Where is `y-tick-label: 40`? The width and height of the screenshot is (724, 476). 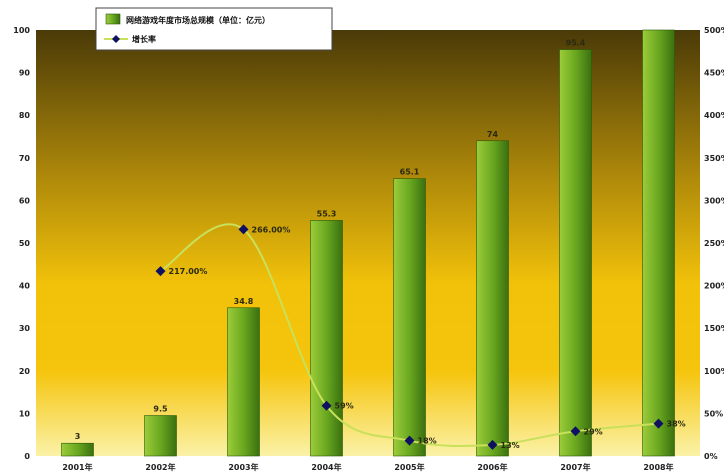 y-tick-label: 40 is located at coordinates (25, 286).